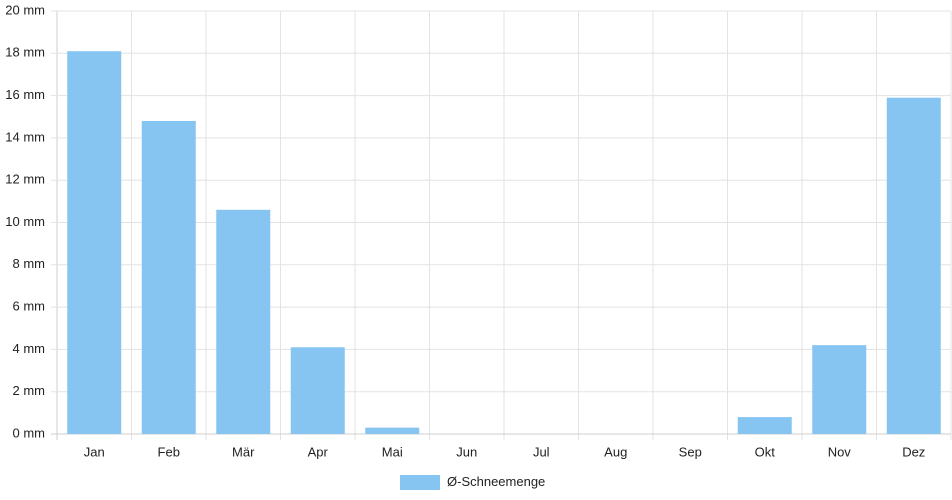 The width and height of the screenshot is (952, 500). What do you see at coordinates (913, 451) in the screenshot?
I see `x-tick-label: Dez` at bounding box center [913, 451].